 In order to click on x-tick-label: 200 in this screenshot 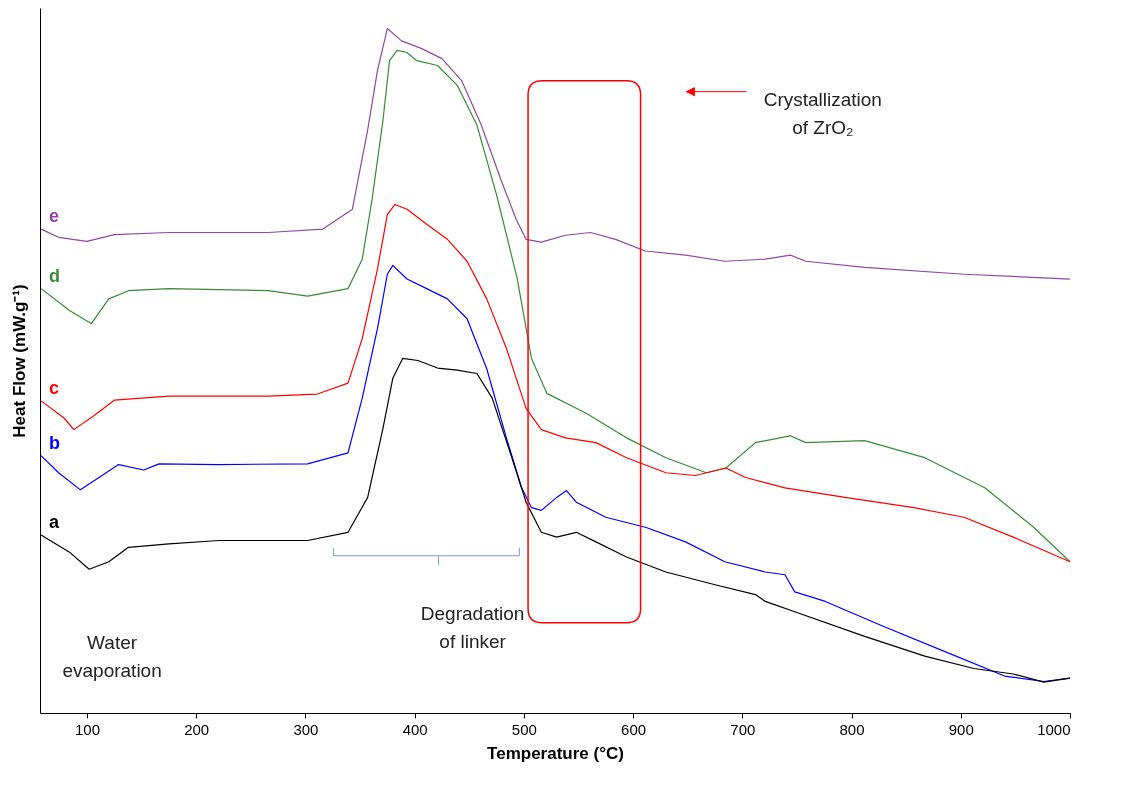, I will do `click(197, 729)`.